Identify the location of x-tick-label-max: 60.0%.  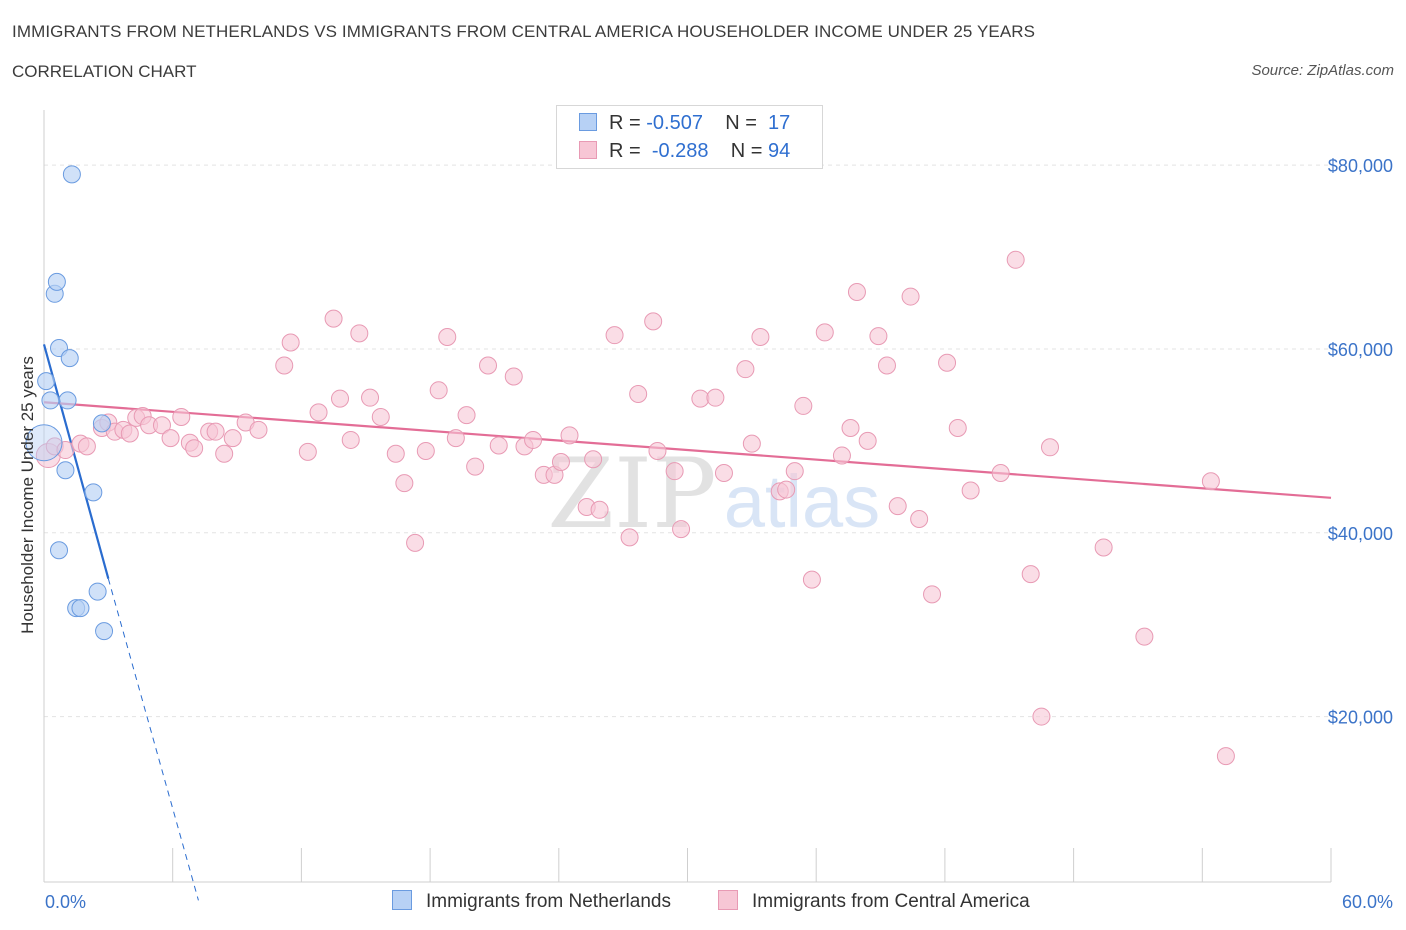
(1367, 902).